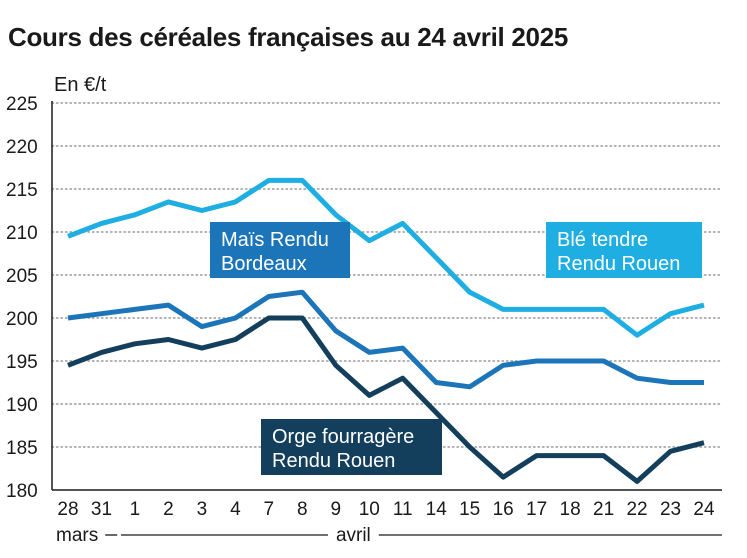  I want to click on x-tick-label: 9, so click(336, 509).